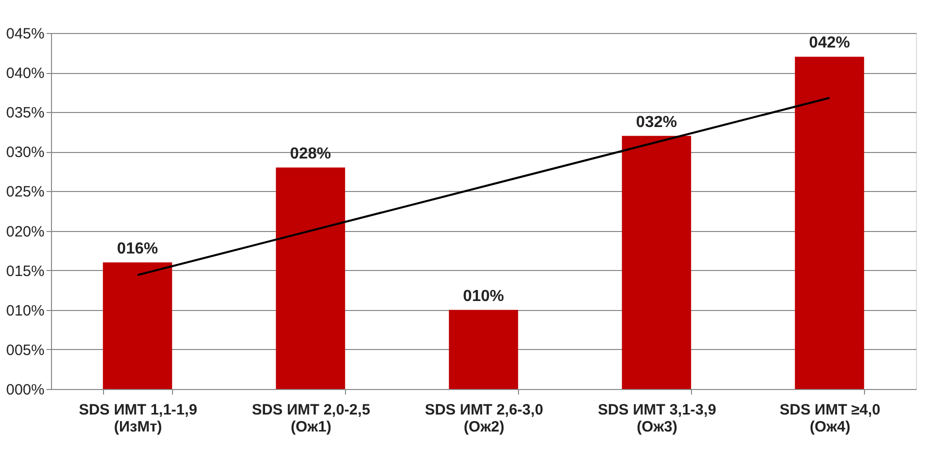  What do you see at coordinates (484, 419) in the screenshot?
I see `x-tick-label: SDS ИМТ 2,6-3,0 (Ож2)` at bounding box center [484, 419].